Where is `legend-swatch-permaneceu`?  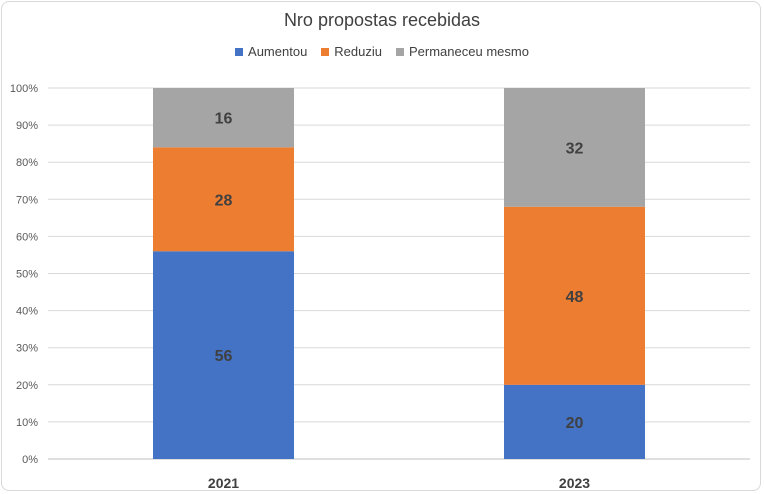 legend-swatch-permaneceu is located at coordinates (400, 51).